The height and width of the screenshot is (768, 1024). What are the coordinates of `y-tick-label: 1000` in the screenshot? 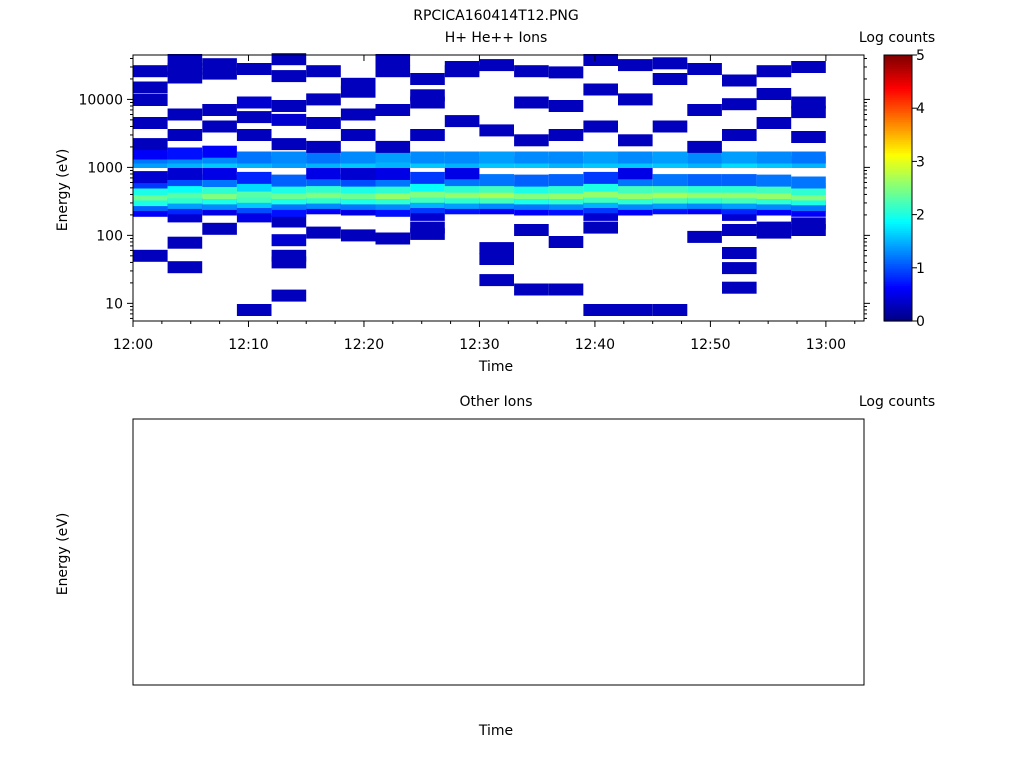 It's located at (105, 168).